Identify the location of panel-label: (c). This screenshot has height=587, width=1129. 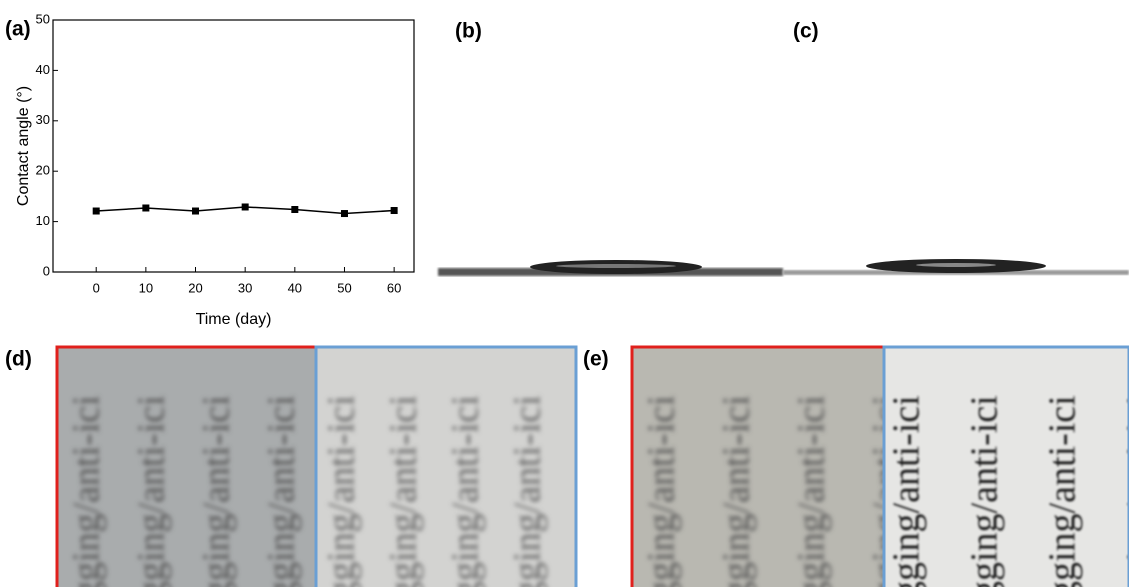
(806, 31).